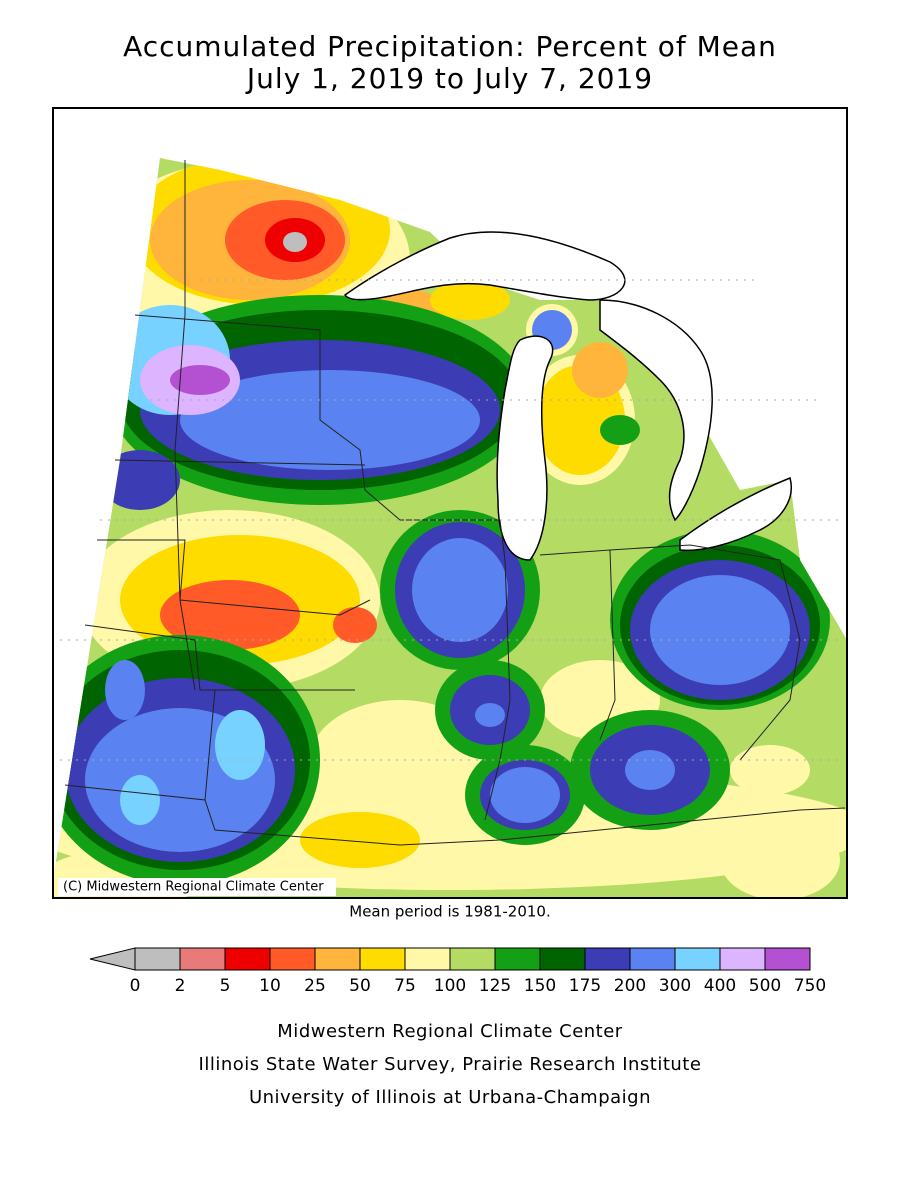 The height and width of the screenshot is (1200, 900). What do you see at coordinates (360, 986) in the screenshot?
I see `legend-label: 50` at bounding box center [360, 986].